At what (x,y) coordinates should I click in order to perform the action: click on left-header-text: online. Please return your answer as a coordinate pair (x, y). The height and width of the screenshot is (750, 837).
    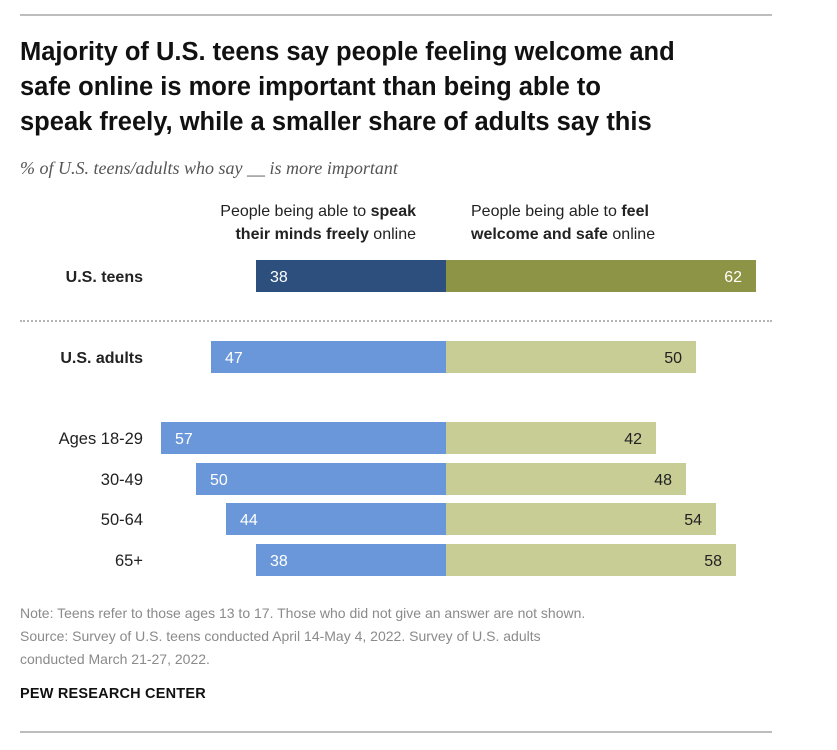
    Looking at the image, I should click on (392, 234).